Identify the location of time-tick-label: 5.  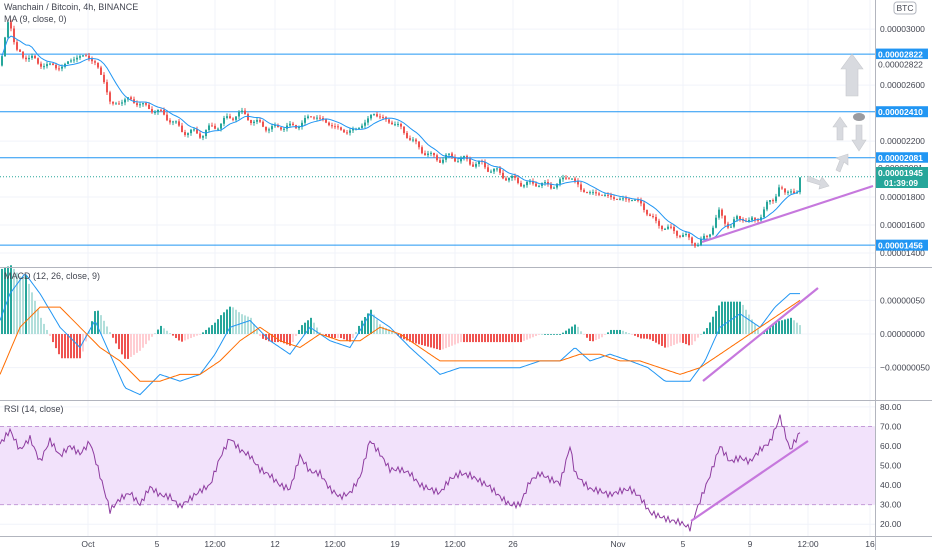
(683, 544).